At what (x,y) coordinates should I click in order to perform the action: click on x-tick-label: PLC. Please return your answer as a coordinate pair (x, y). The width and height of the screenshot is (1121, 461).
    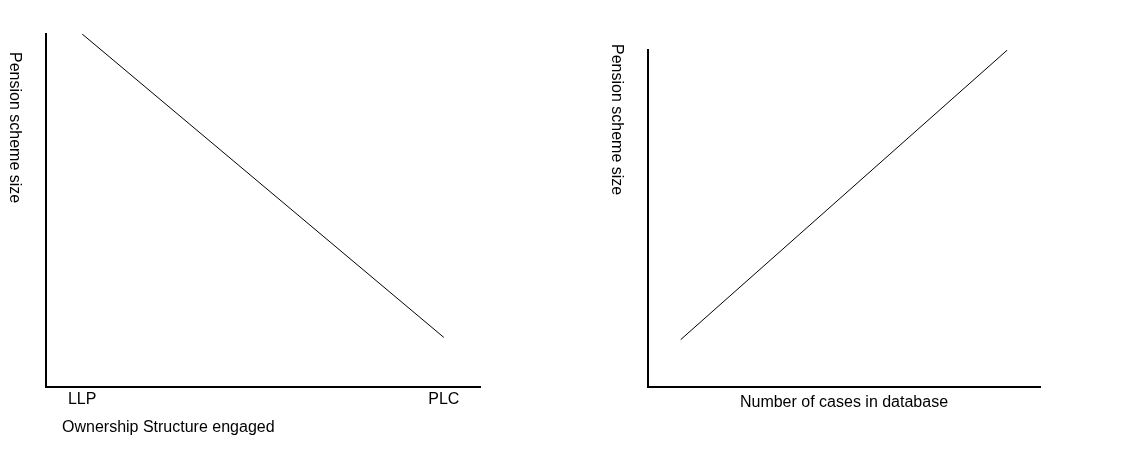
    Looking at the image, I should click on (444, 398).